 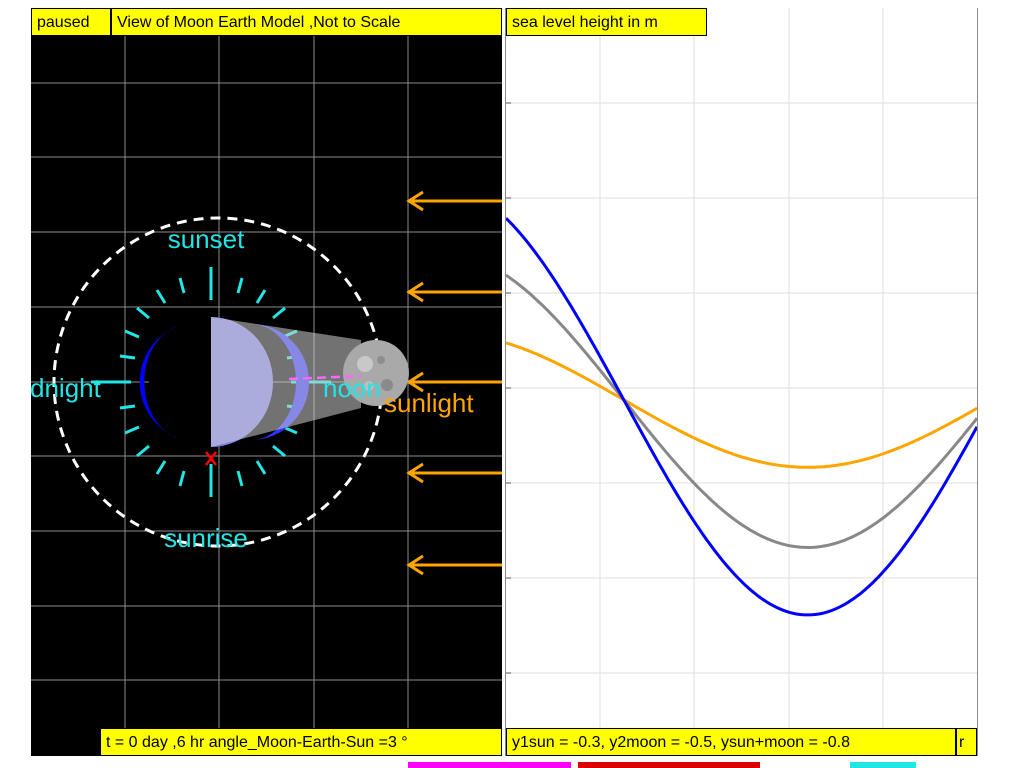 I want to click on midnight-label: dnight, so click(x=66, y=388).